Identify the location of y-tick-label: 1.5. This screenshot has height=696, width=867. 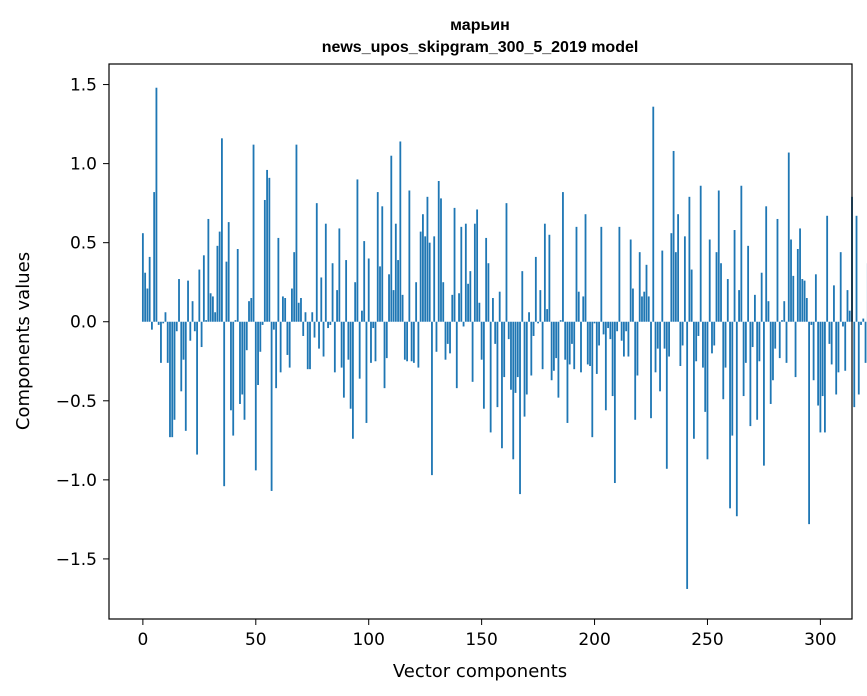
(83, 86).